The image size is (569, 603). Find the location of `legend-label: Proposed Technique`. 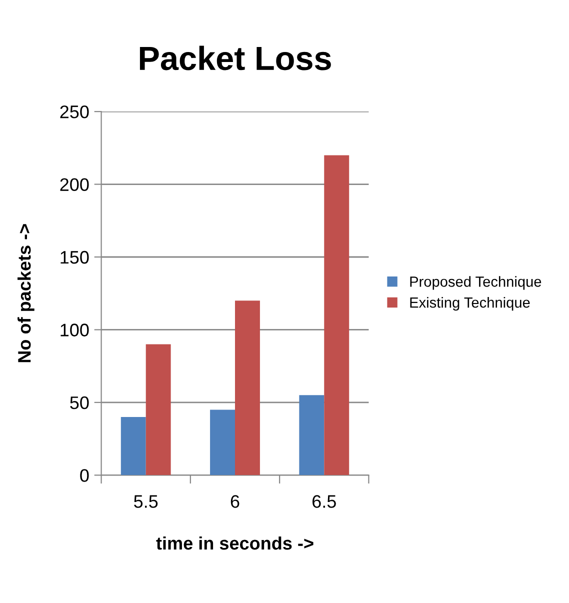

legend-label: Proposed Technique is located at coordinates (476, 283).